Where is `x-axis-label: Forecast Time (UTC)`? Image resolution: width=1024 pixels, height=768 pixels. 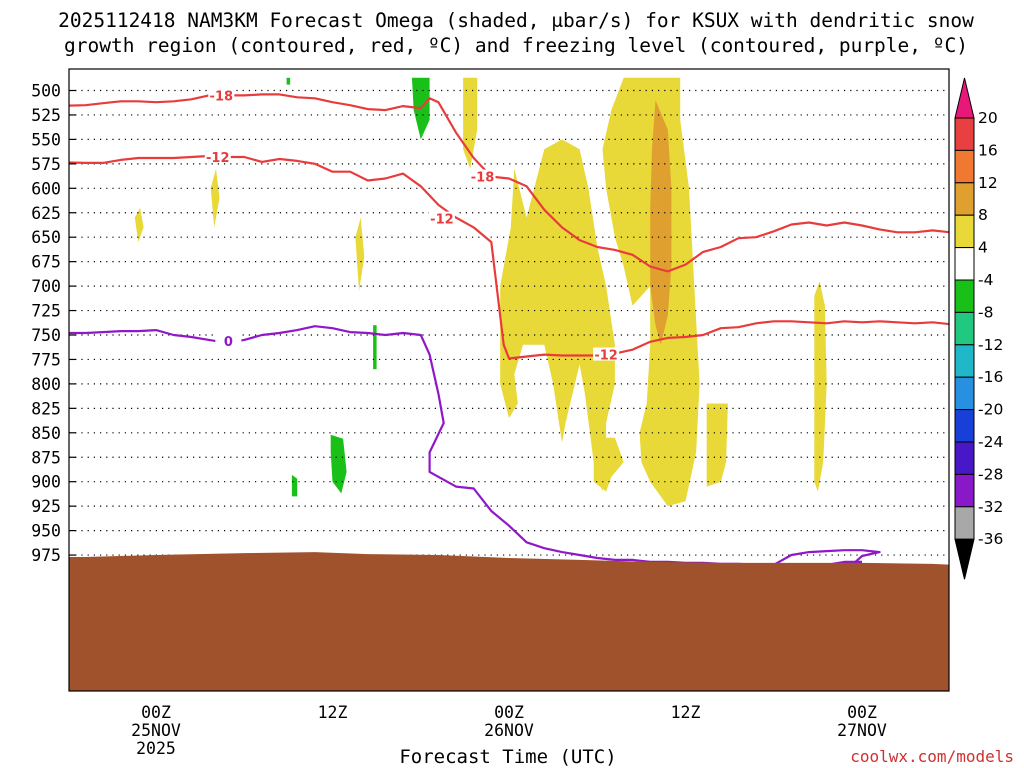 x-axis-label: Forecast Time (UTC) is located at coordinates (507, 757).